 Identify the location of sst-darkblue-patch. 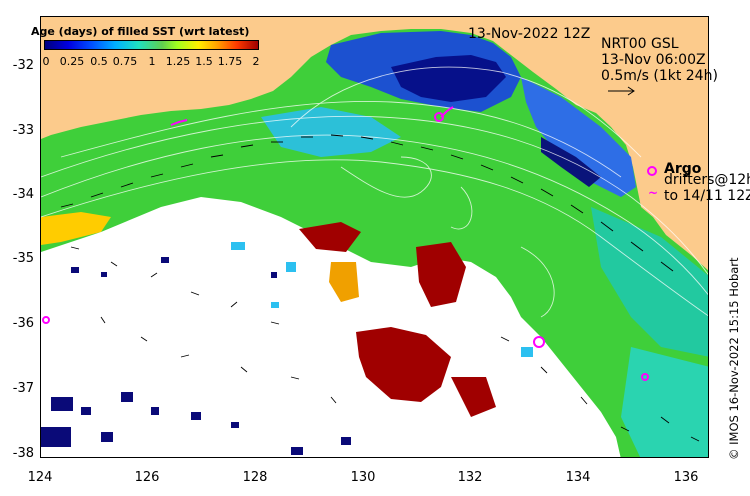
(448, 78).